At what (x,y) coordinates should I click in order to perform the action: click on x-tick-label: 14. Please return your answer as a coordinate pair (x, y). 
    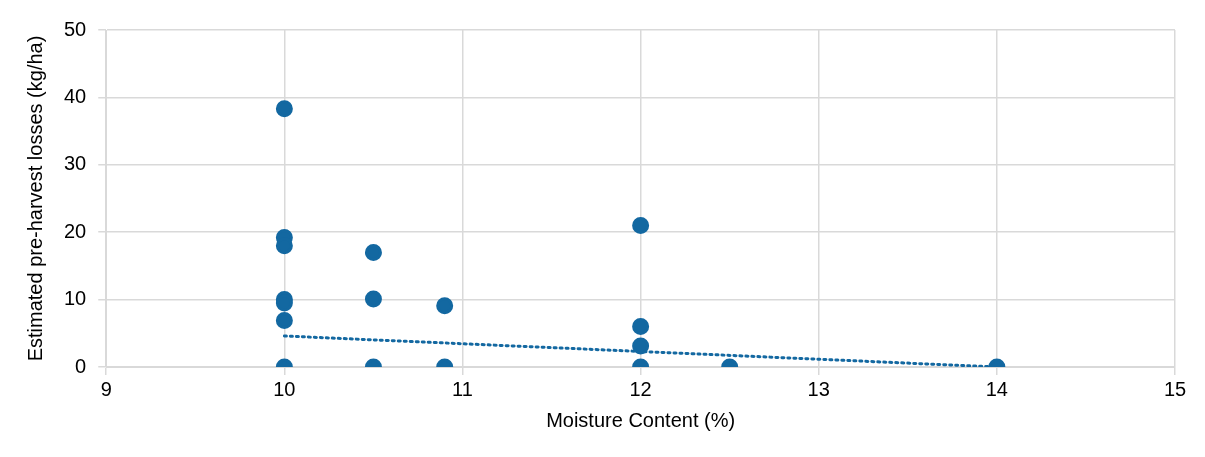
    Looking at the image, I should click on (996, 388).